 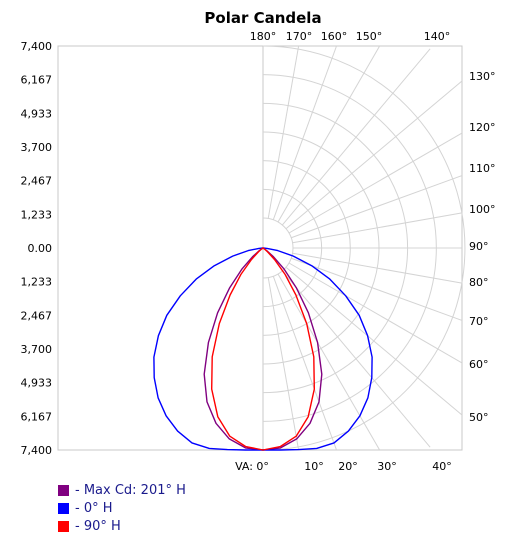 I want to click on right-angle-label: 70°, so click(x=479, y=321).